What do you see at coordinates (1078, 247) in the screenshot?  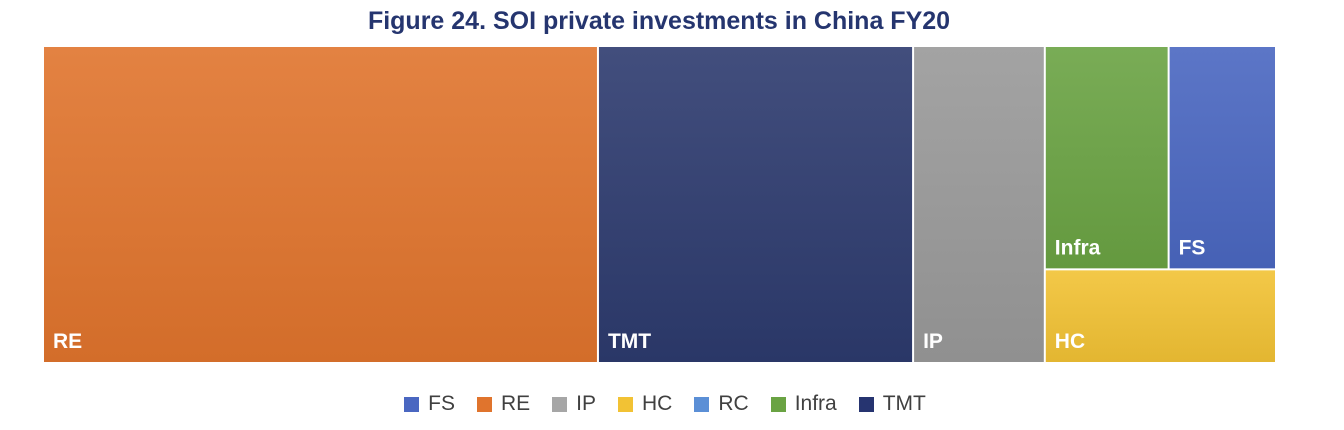 I see `treemap-label-infra: Infra` at bounding box center [1078, 247].